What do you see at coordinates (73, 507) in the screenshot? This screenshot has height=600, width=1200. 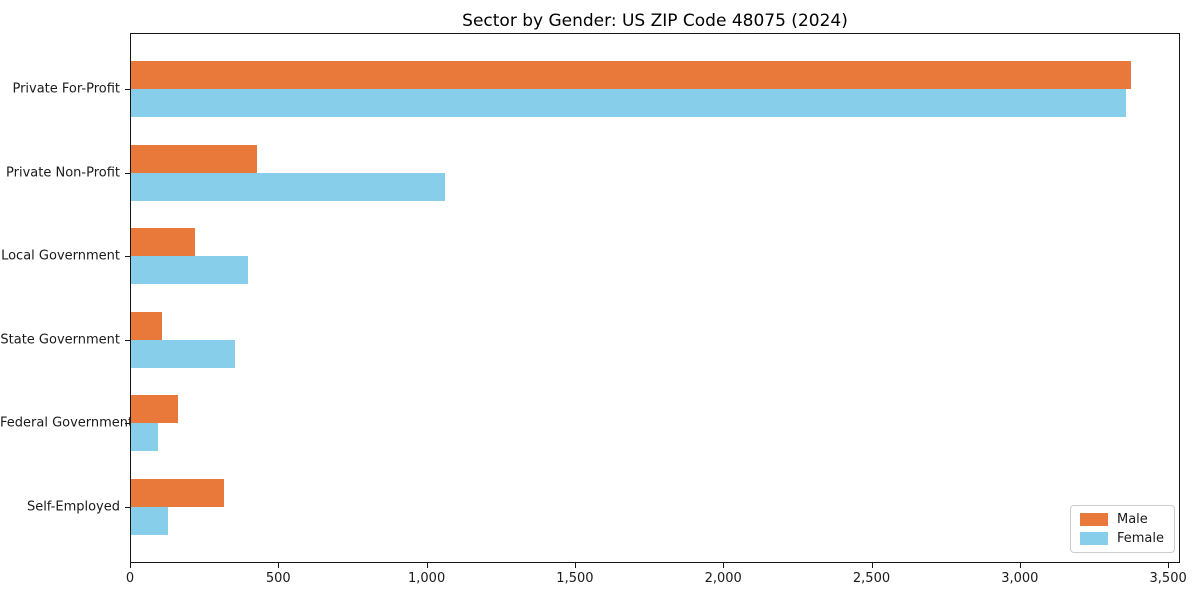 I see `y-tick-label: Self-Employed` at bounding box center [73, 507].